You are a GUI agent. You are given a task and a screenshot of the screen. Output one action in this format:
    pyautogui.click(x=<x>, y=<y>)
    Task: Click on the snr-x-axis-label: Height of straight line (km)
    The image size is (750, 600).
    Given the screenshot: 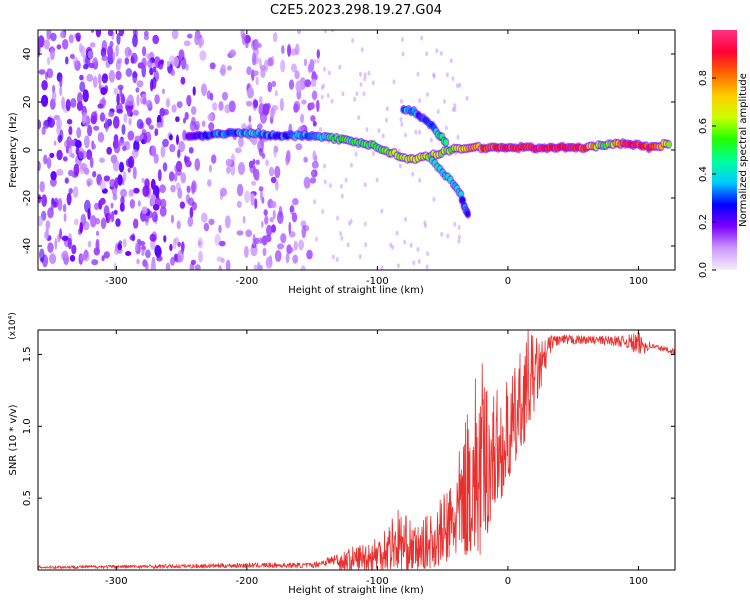 What is the action you would take?
    pyautogui.click(x=356, y=590)
    